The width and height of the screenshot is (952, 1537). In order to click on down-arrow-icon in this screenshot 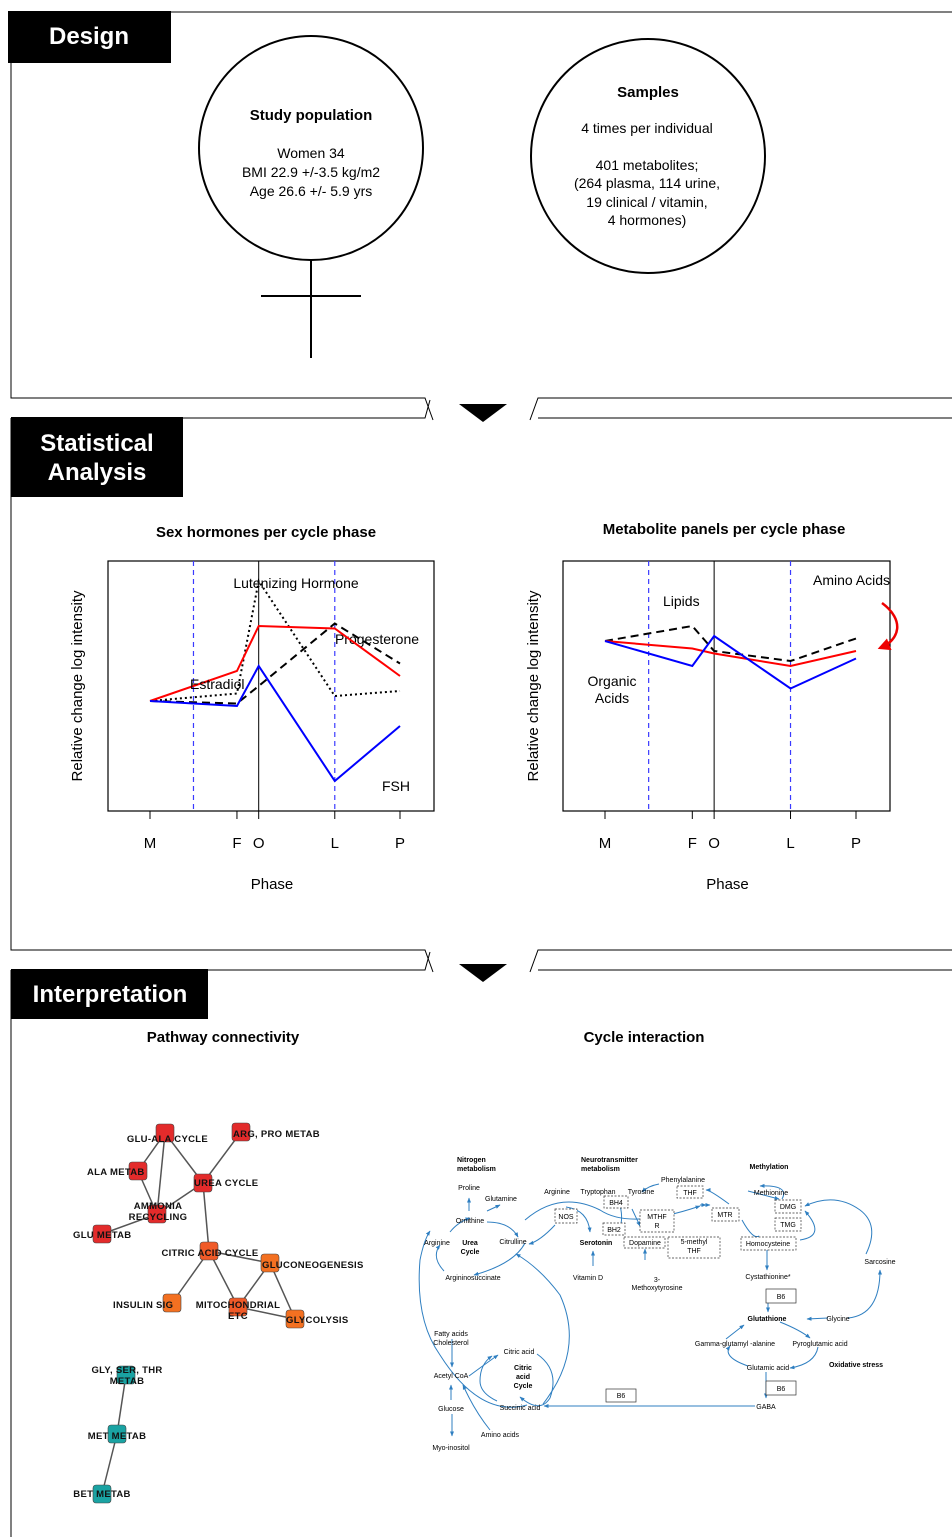, I will do `click(483, 973)`.